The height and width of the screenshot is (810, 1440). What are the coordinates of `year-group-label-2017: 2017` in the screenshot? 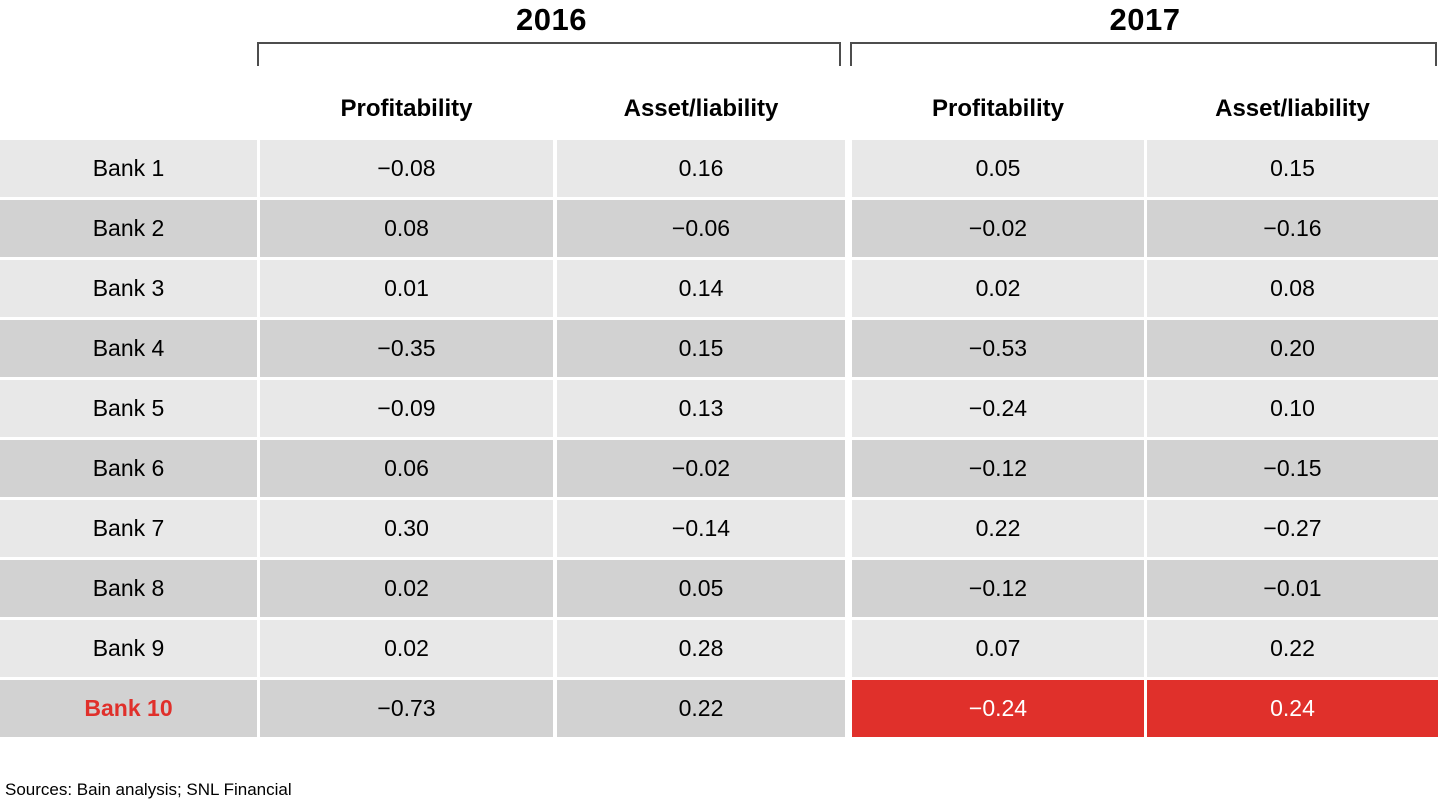 It's located at (1145, 19).